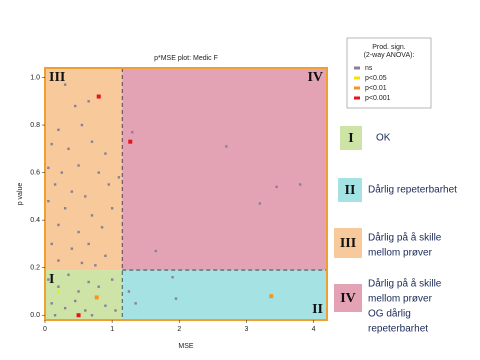 The height and width of the screenshot is (360, 480). I want to click on quadrant-description: OK, so click(383, 138).